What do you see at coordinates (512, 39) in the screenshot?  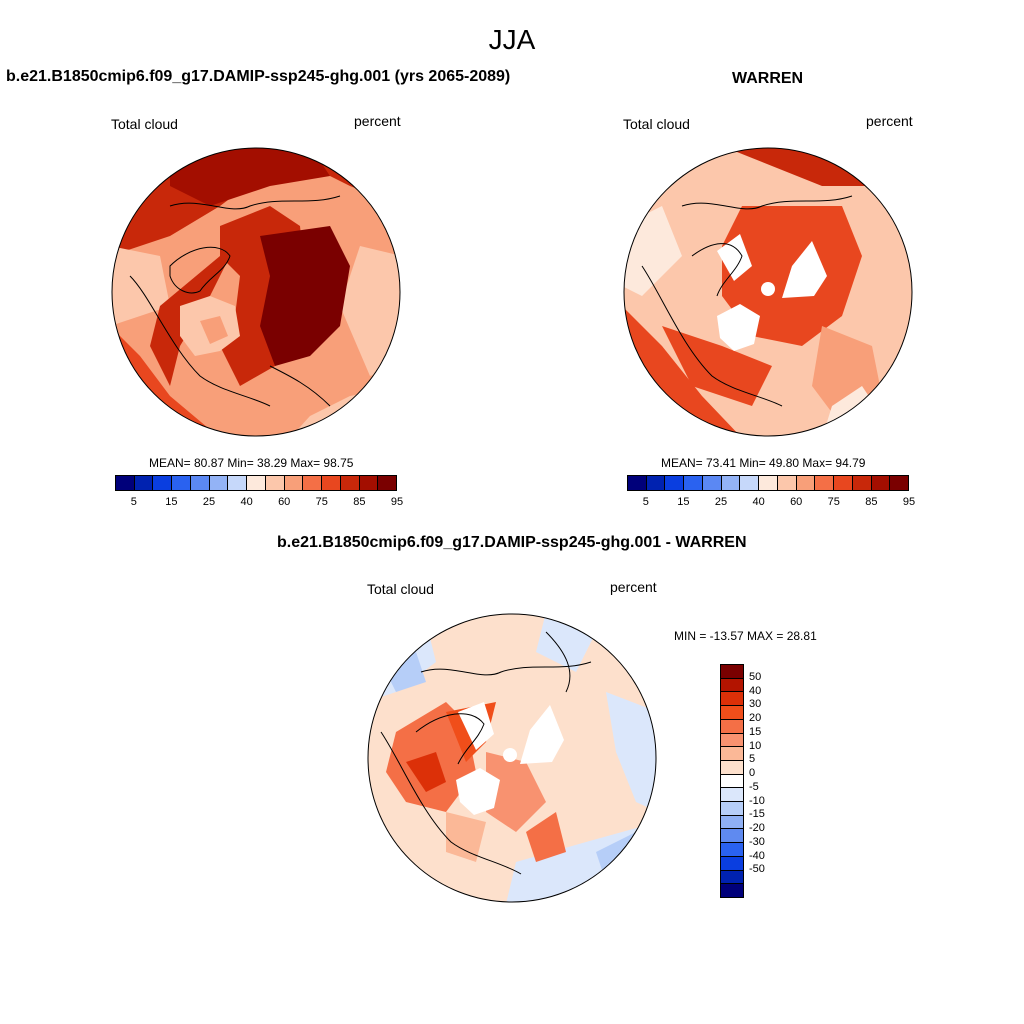 I see `page-title: JJA` at bounding box center [512, 39].